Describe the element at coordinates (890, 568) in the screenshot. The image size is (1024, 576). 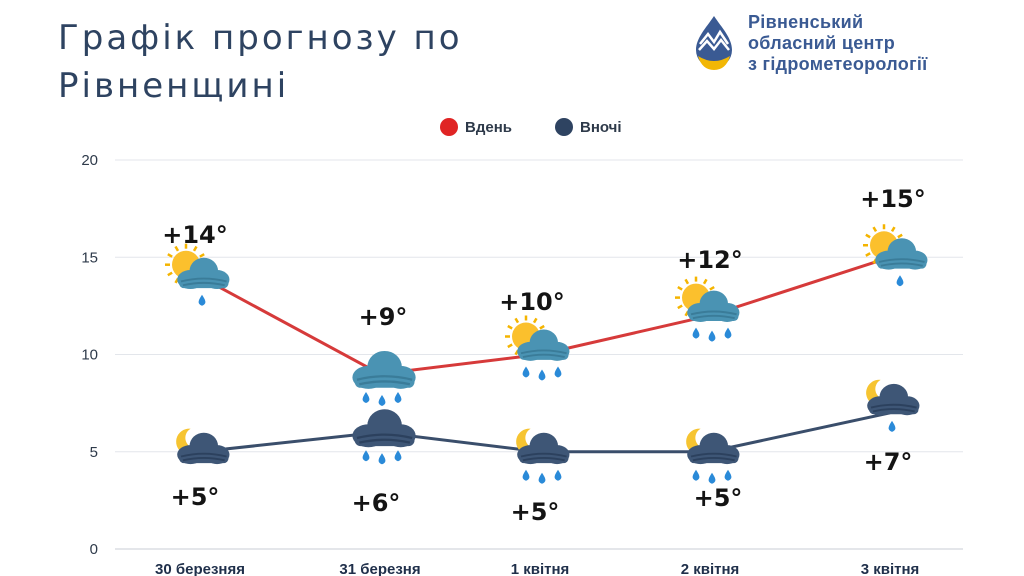
I see `x-tick-label: 3 квітня` at that location.